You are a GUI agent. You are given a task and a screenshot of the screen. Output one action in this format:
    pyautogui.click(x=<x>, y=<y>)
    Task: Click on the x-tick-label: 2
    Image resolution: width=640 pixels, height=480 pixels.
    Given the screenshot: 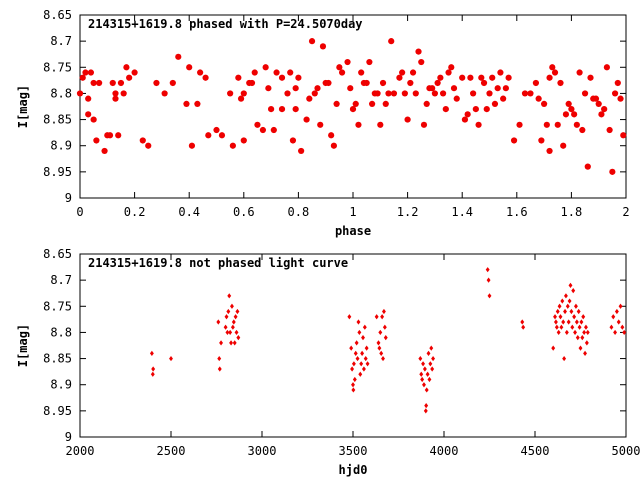 What is the action you would take?
    pyautogui.click(x=625, y=212)
    